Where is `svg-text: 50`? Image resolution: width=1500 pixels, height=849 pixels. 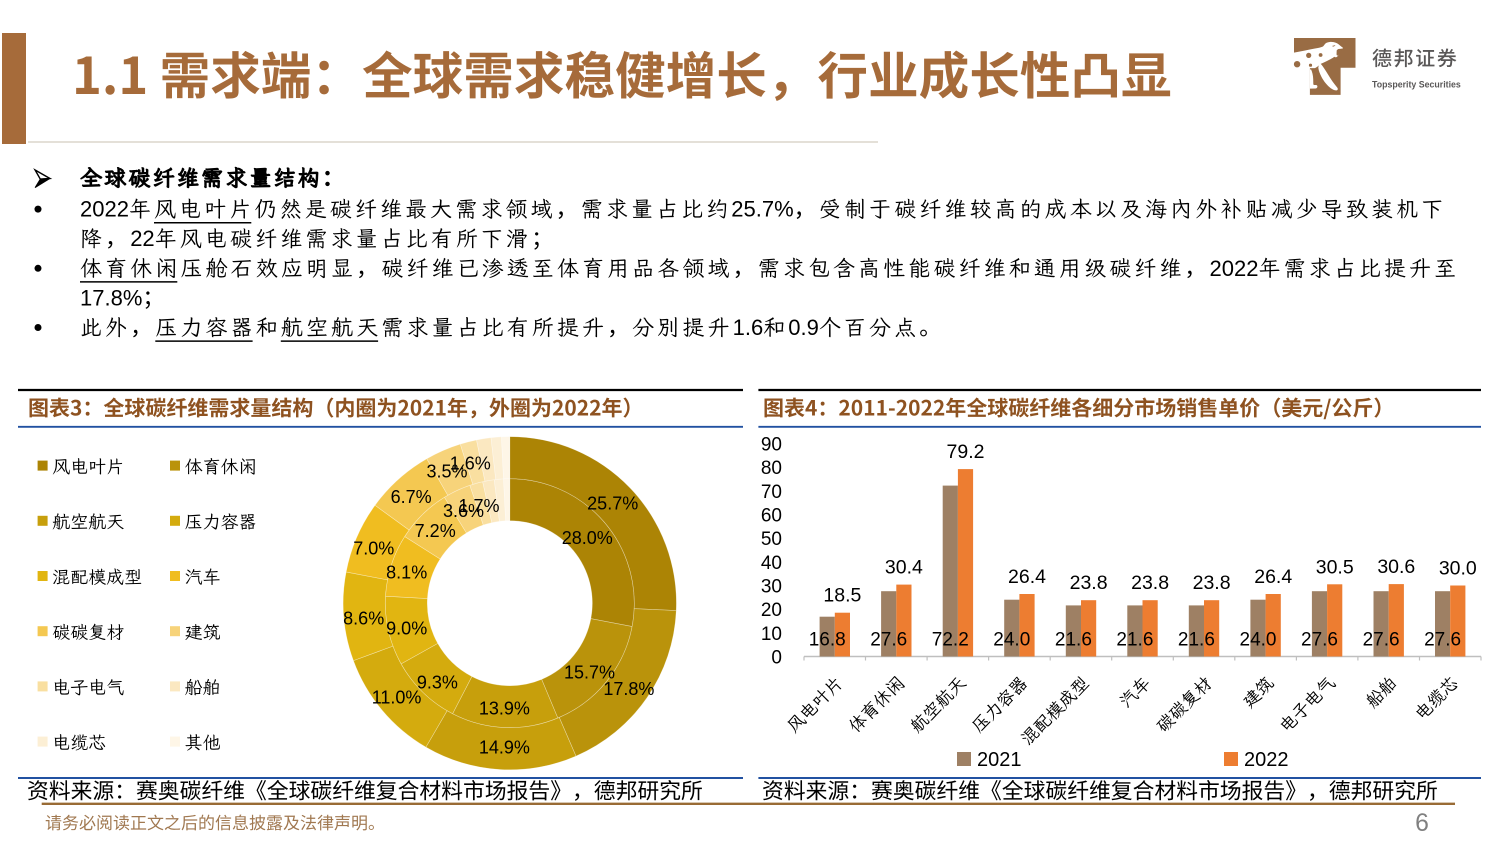
svg-text: 50 is located at coordinates (771, 539).